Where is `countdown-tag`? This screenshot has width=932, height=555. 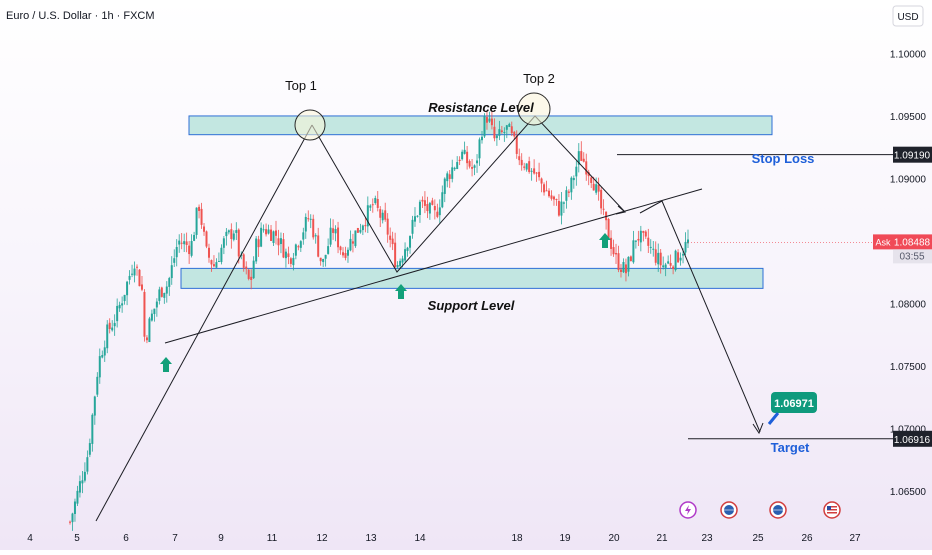
countdown-tag is located at coordinates (912, 256).